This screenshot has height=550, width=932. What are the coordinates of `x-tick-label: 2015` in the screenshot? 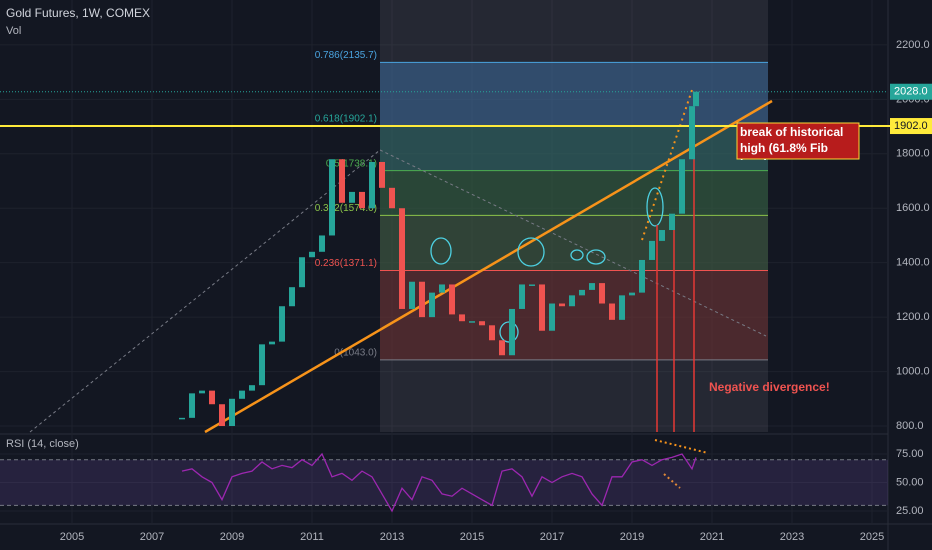 It's located at (472, 537).